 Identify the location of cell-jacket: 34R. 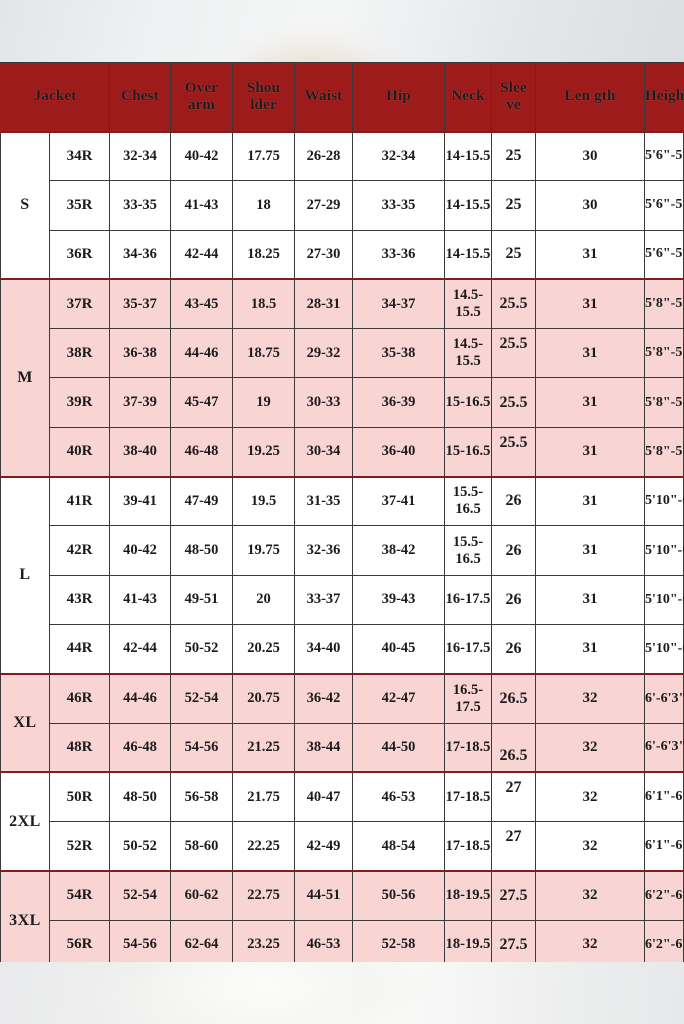
(79, 156).